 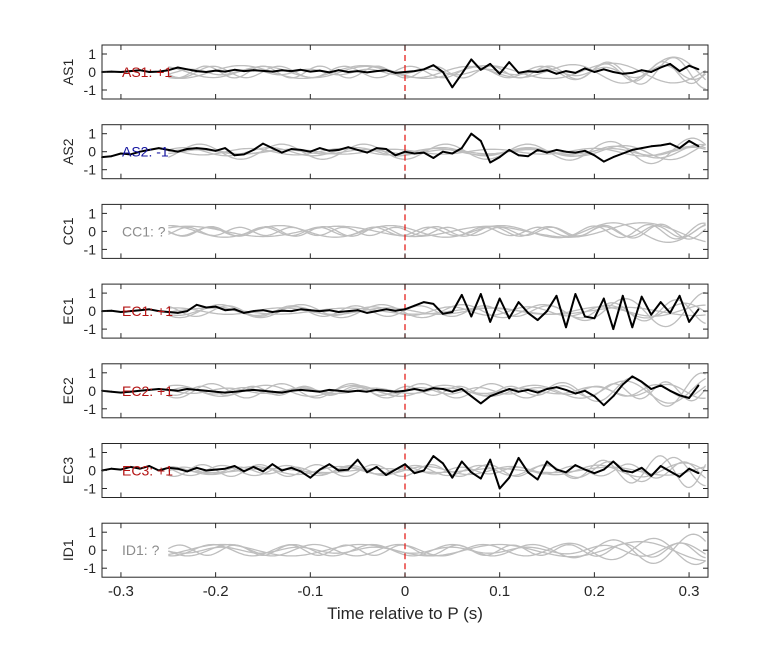 I want to click on x-tick-label: -0.1, so click(x=310, y=591).